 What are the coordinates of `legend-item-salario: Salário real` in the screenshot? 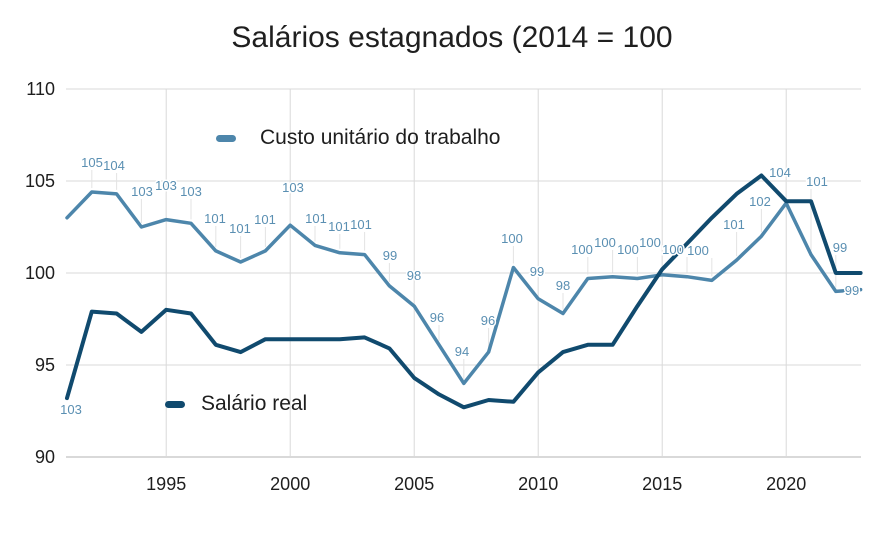 It's located at (236, 404).